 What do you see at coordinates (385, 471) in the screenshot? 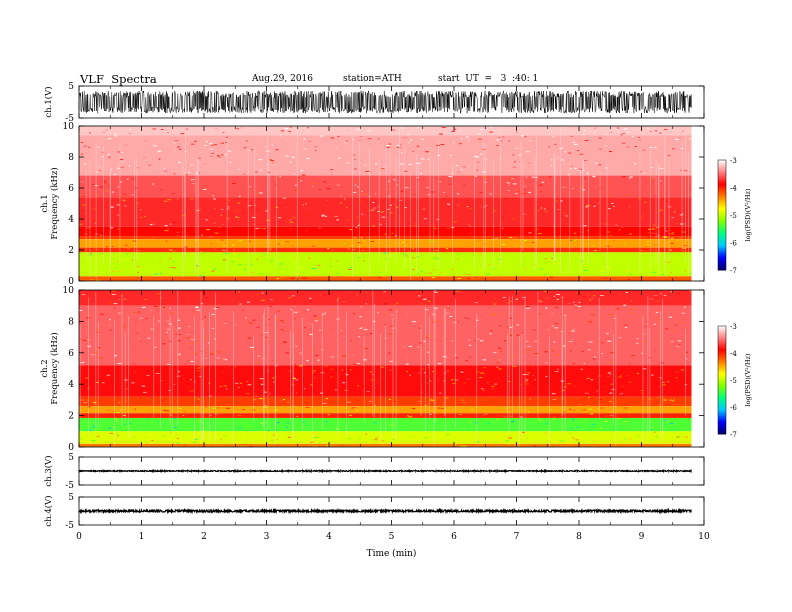
I see `waveform-trace` at bounding box center [385, 471].